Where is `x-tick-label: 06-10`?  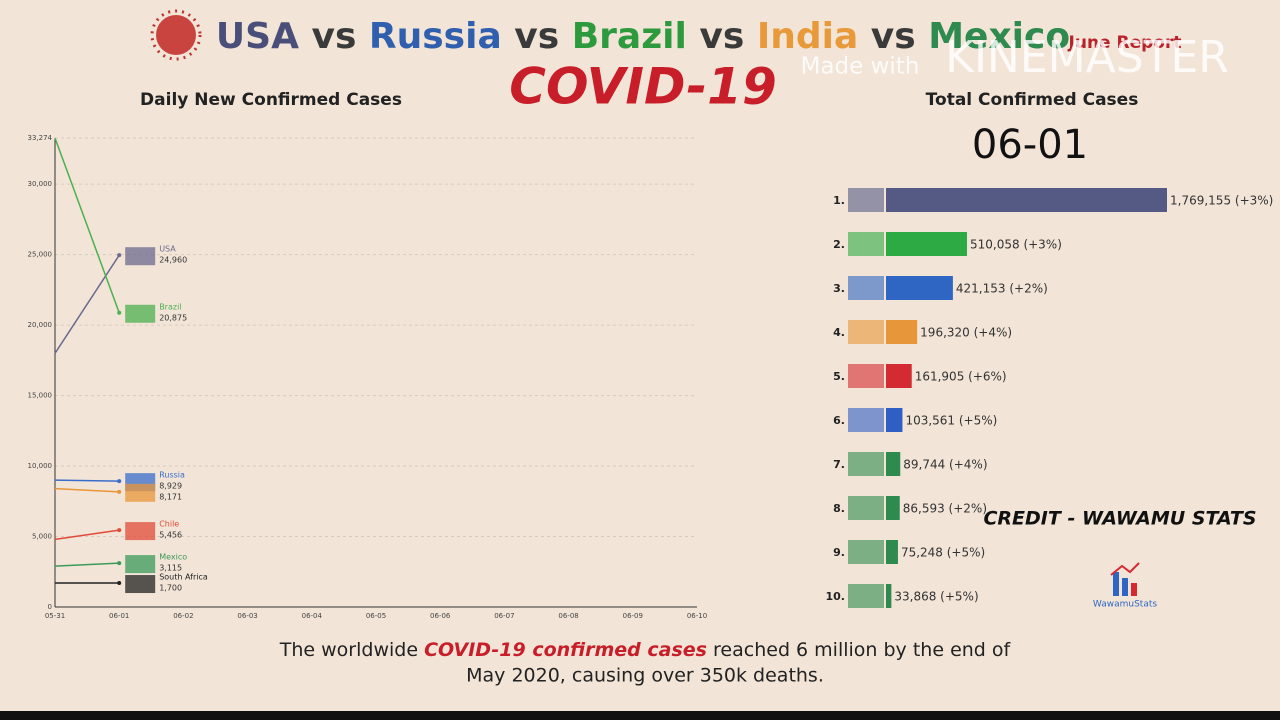 x-tick-label: 06-10 is located at coordinates (697, 616).